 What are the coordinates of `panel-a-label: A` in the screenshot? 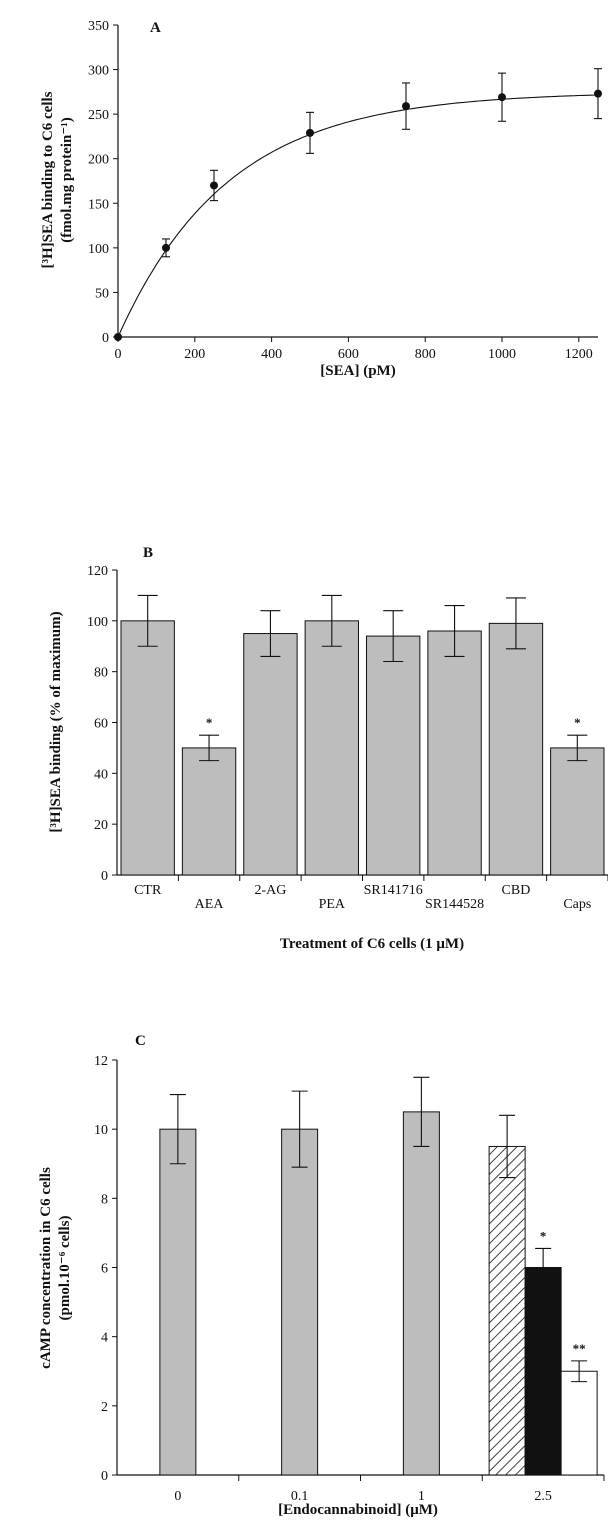 It's located at (155, 28).